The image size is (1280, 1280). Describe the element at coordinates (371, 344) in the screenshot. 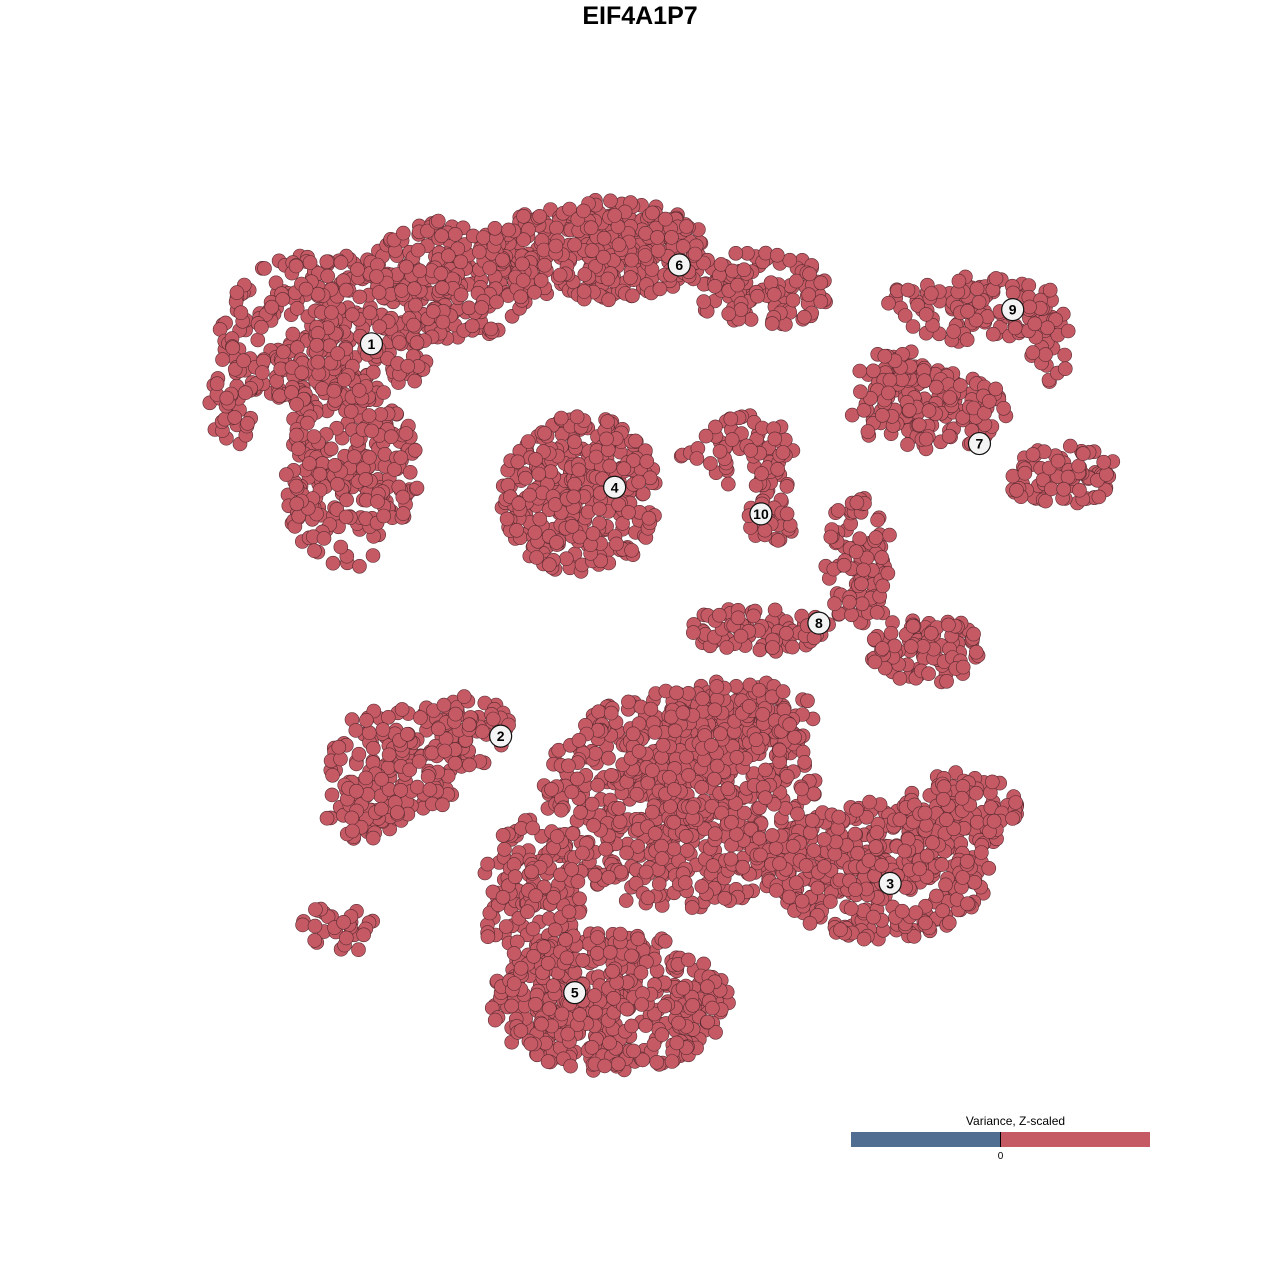

I see `cluster-label-1: 1` at that location.